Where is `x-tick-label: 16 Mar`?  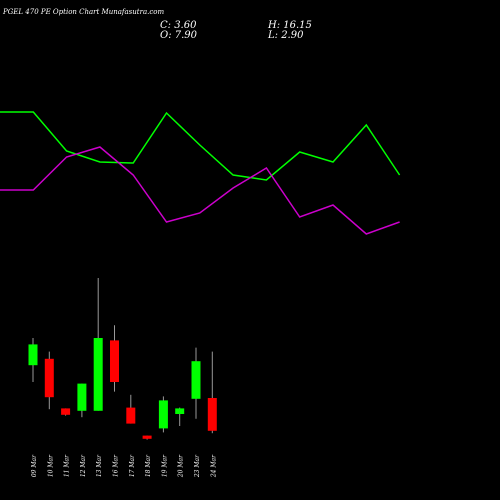
x-tick-label: 16 Mar is located at coordinates (116, 465).